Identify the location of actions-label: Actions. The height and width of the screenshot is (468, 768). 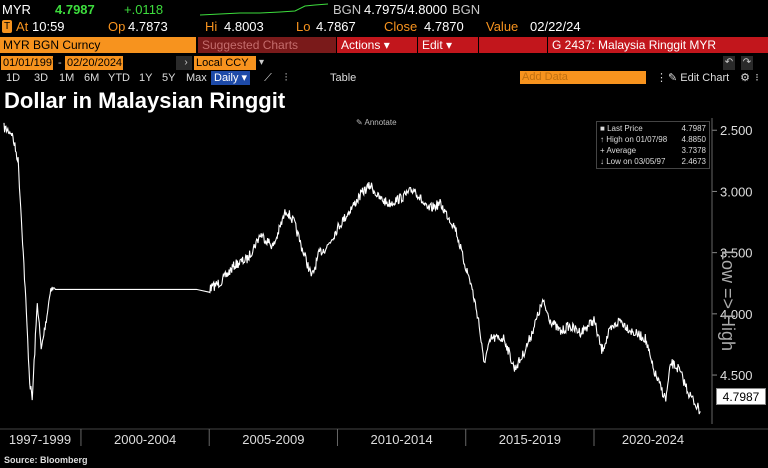
(361, 45).